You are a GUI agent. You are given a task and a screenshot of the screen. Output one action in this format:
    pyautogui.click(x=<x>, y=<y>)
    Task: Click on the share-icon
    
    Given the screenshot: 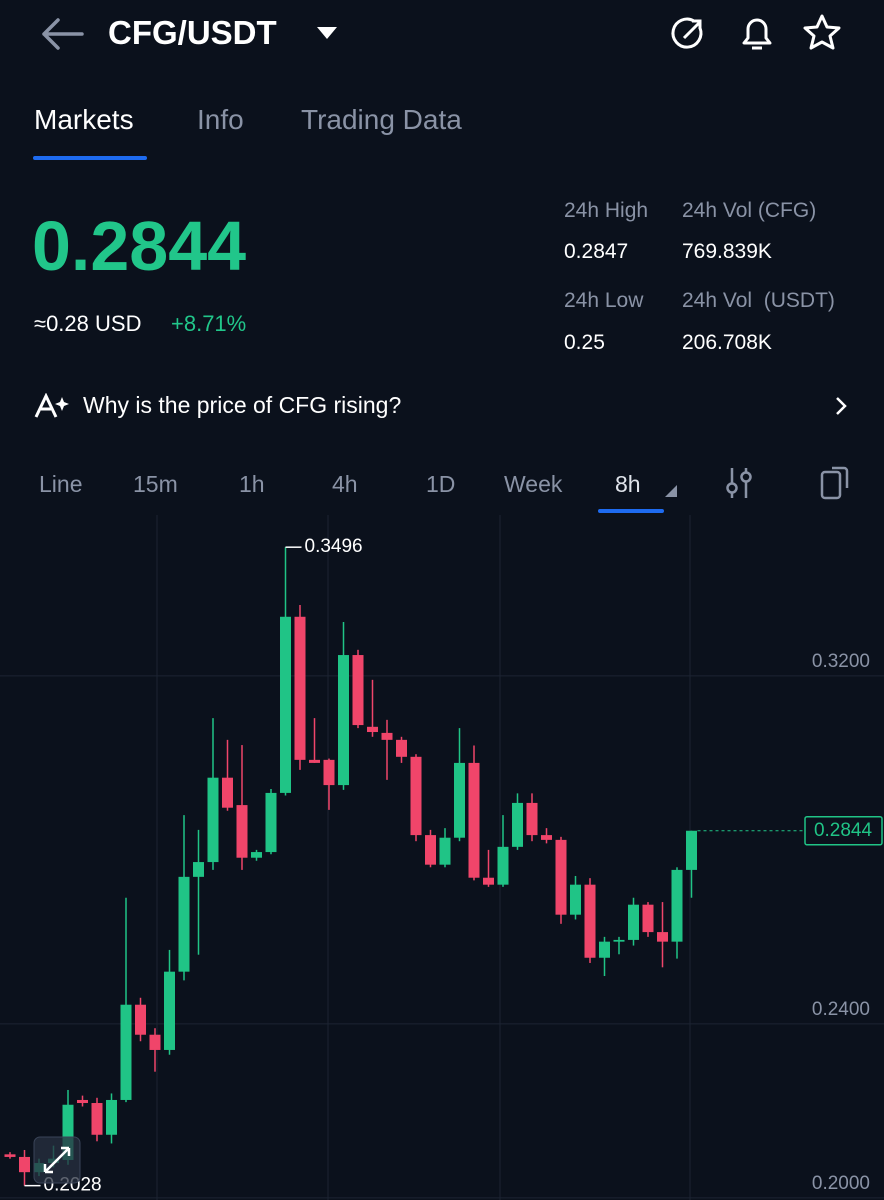 What is the action you would take?
    pyautogui.click(x=689, y=34)
    